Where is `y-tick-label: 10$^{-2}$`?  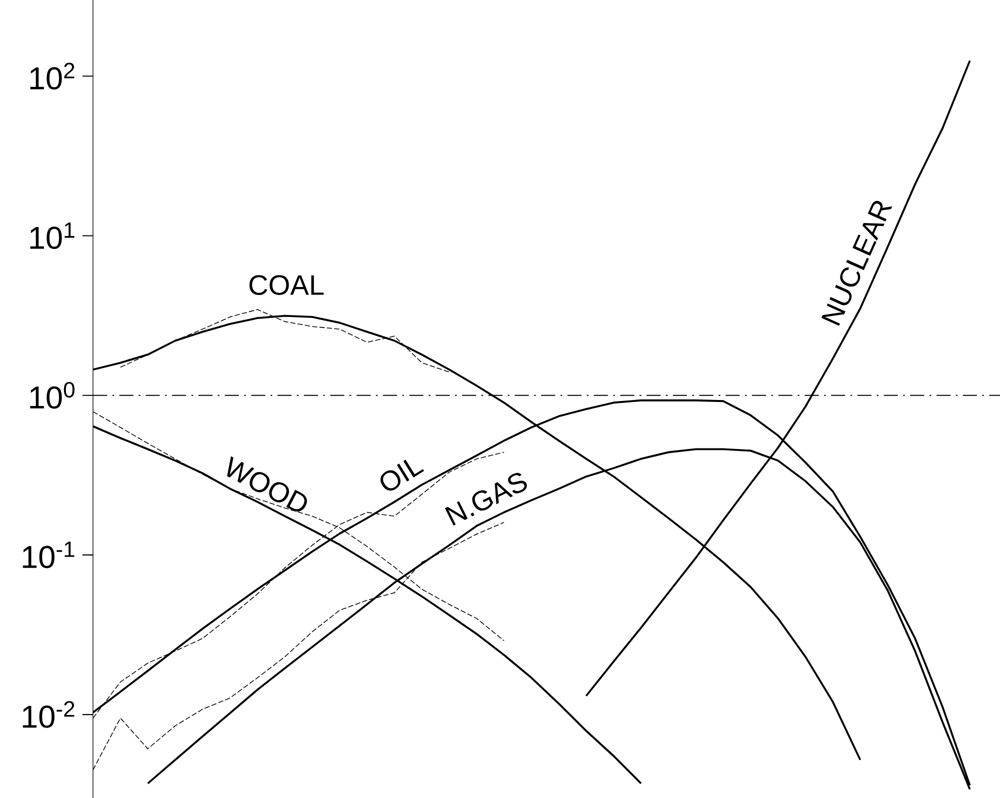 y-tick-label: 10$^{-2}$ is located at coordinates (48, 714).